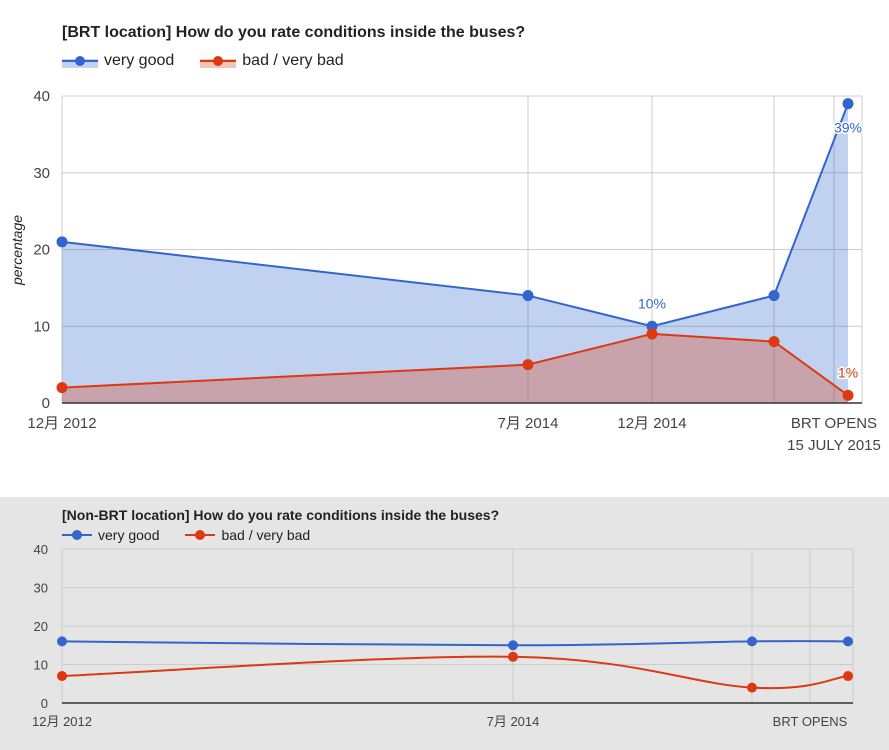 Image resolution: width=889 pixels, height=750 pixels. What do you see at coordinates (293, 60) in the screenshot?
I see `legend-label-bad: bad / very bad` at bounding box center [293, 60].